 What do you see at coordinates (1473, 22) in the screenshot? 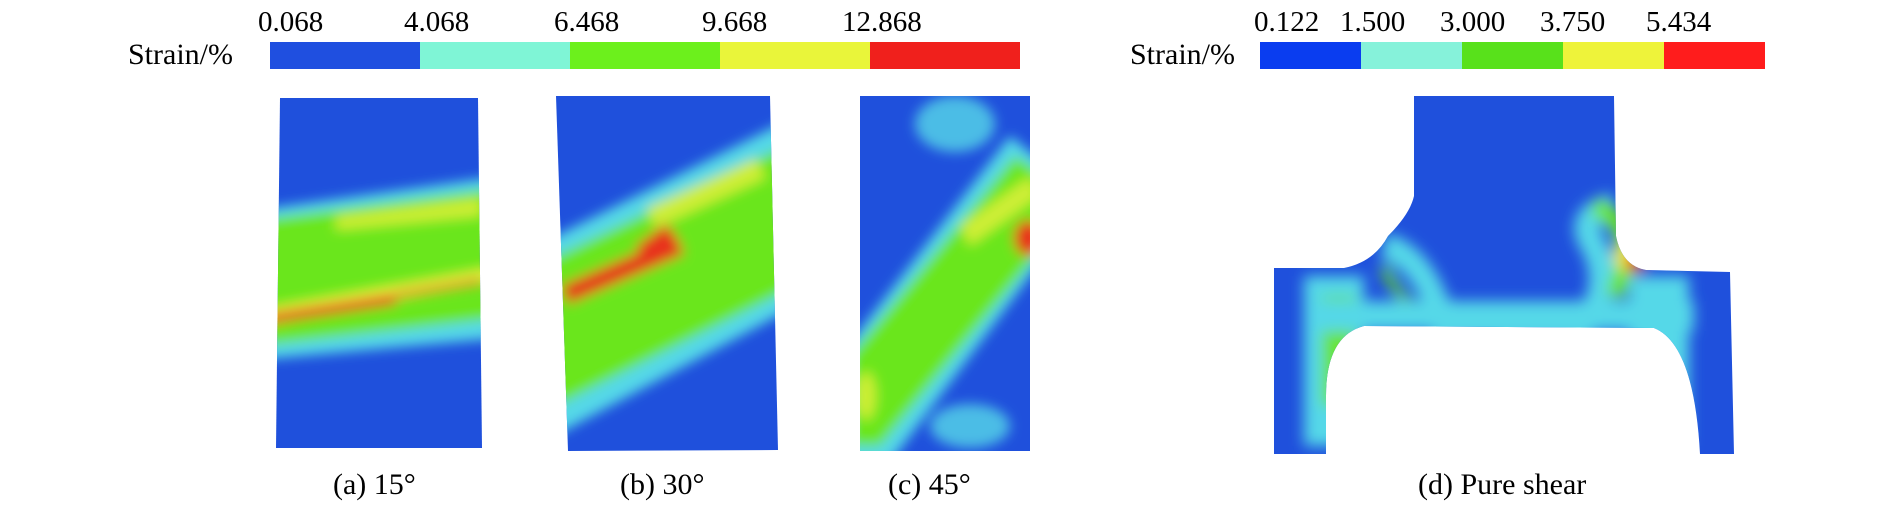
I see `legend-right-tick-3: 3.000` at bounding box center [1473, 22].